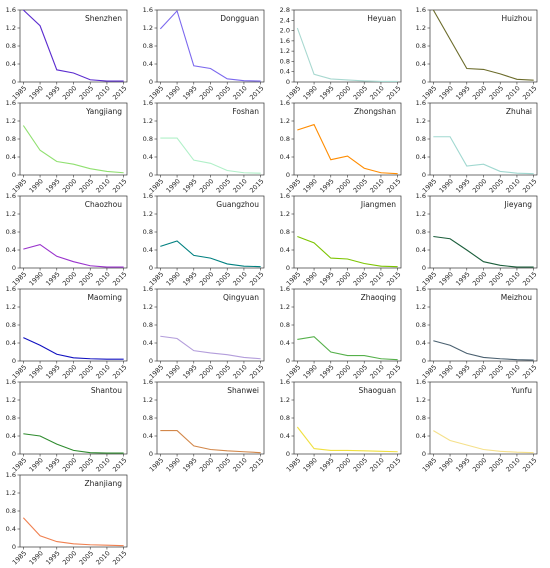 The image size is (550, 568). Describe the element at coordinates (293, 464) in the screenshot. I see `x-tick-label: 1985` at that location.